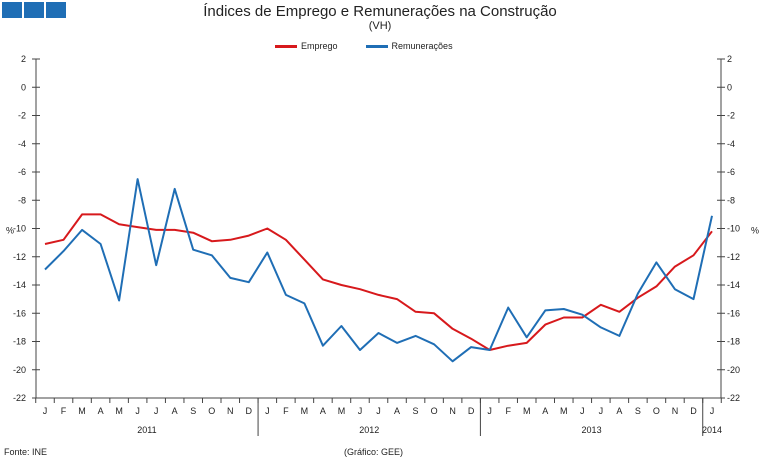  Describe the element at coordinates (319, 46) in the screenshot. I see `legend-label-emprego: Emprego` at that location.